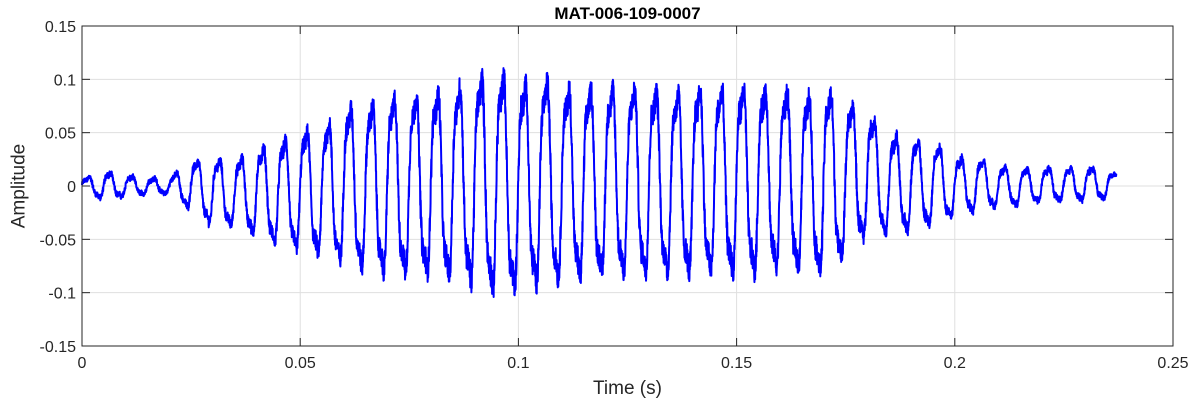 Image resolution: width=1193 pixels, height=404 pixels. What do you see at coordinates (60, 134) in the screenshot?
I see `y-tick-label: 0.05` at bounding box center [60, 134].